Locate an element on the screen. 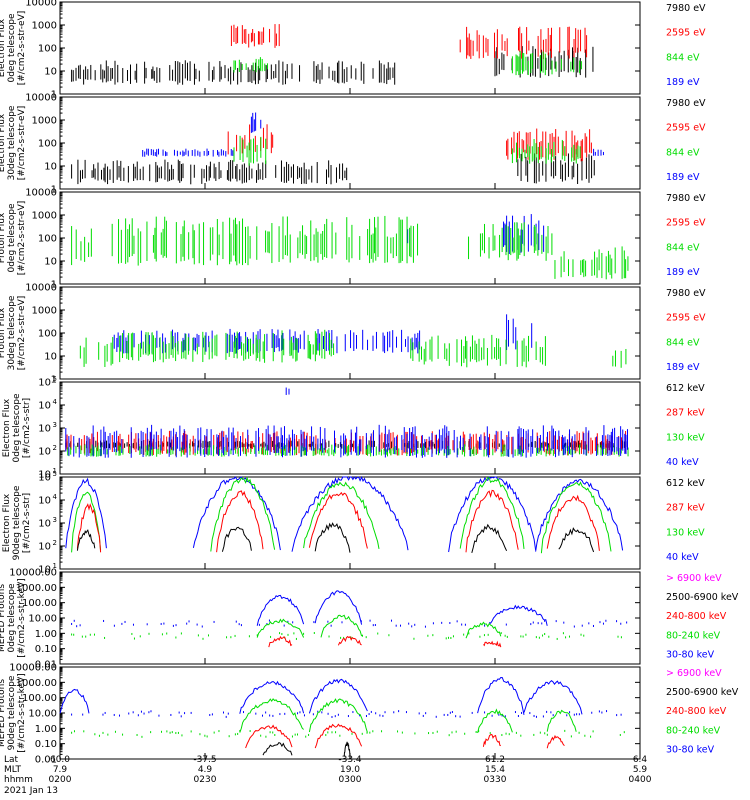 The height and width of the screenshot is (800, 750). y-axis-title: 30deg telescope is located at coordinates (12, 142).